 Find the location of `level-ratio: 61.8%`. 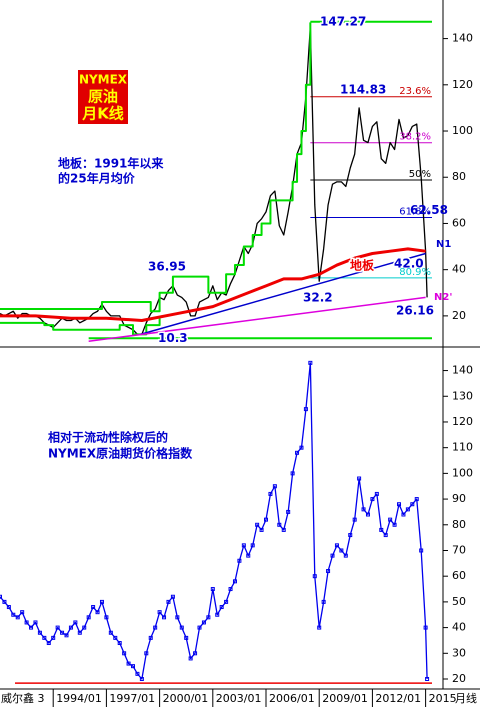

level-ratio: 61.8% is located at coordinates (415, 211).